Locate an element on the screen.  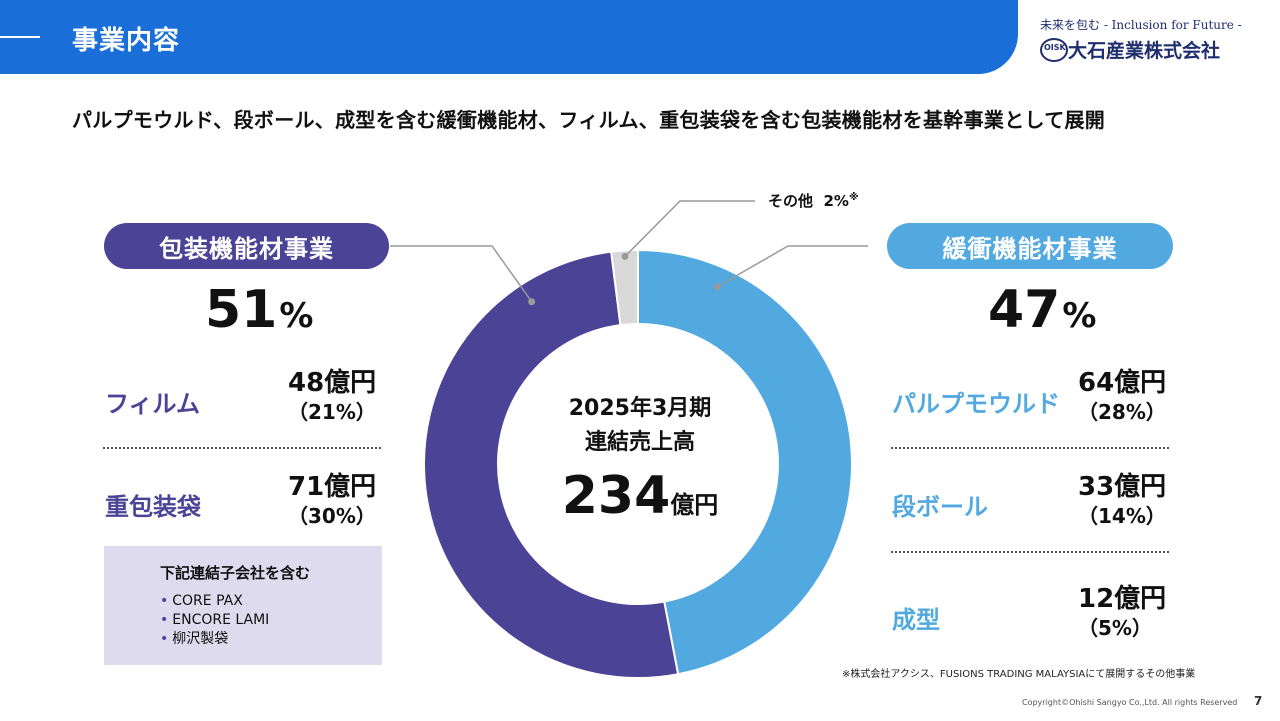
category-label-pulp-mold: パルプモウルド is located at coordinates (976, 404).